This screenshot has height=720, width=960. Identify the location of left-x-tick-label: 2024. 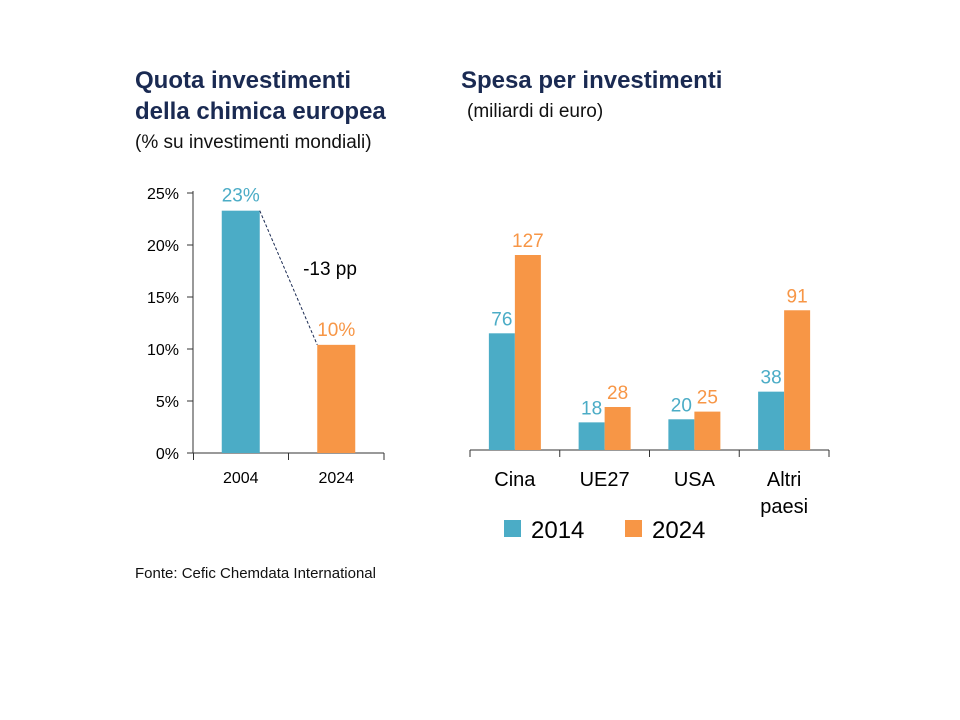
(336, 478).